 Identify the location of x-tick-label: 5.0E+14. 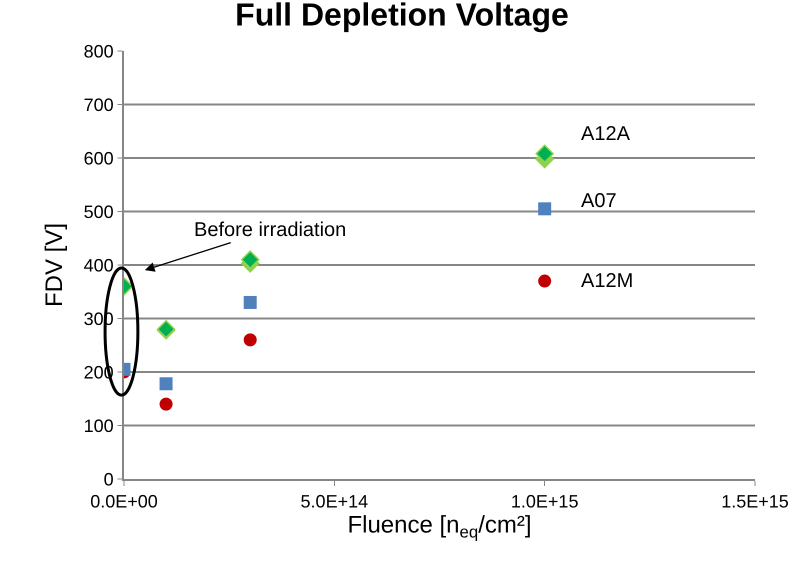
(334, 501).